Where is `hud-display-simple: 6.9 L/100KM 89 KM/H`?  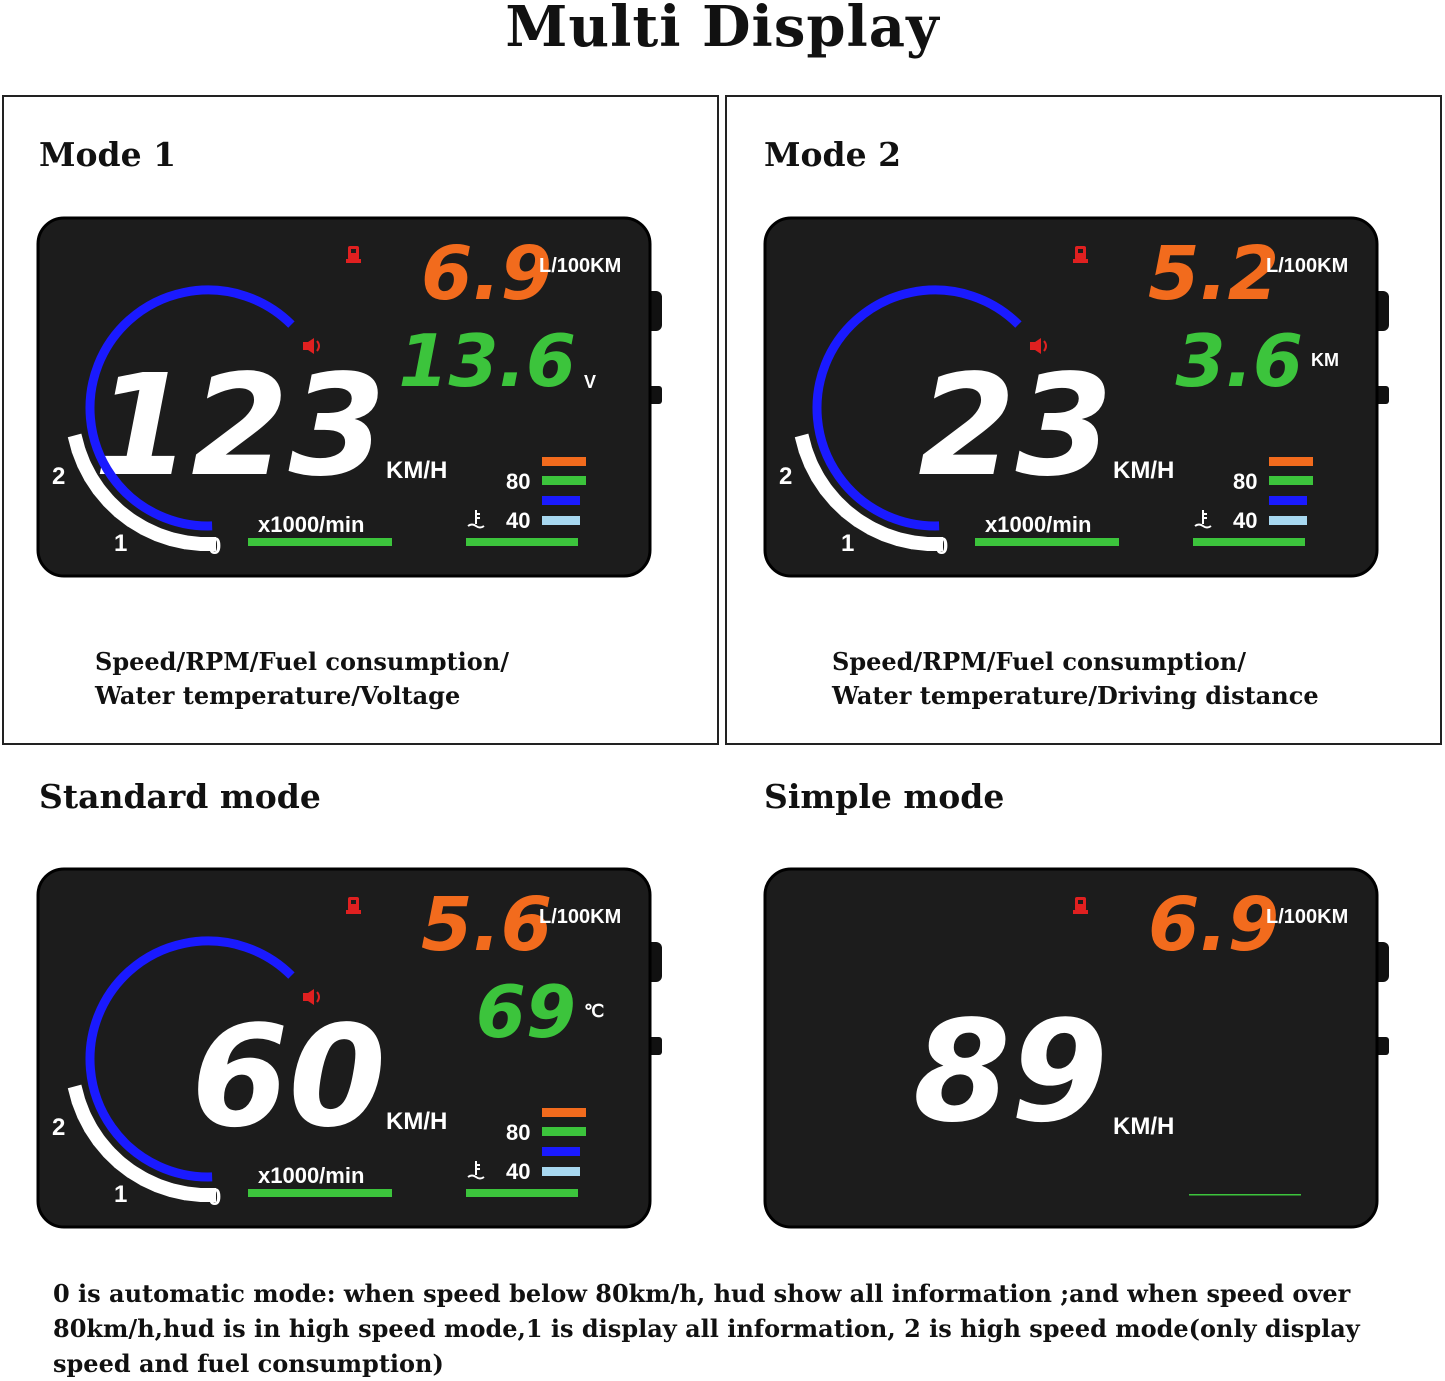
hud-display-simple: 6.9 L/100KM 89 KM/H is located at coordinates (1078, 1048).